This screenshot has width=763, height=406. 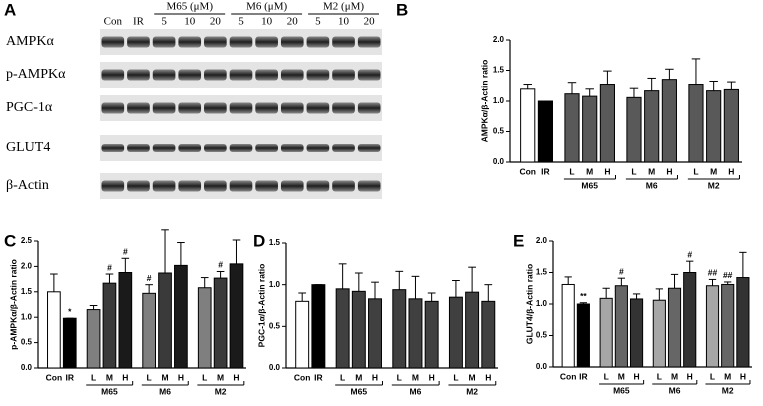 What do you see at coordinates (484, 101) in the screenshot?
I see `y-axis-label: AMPKα/β-Actin ratio` at bounding box center [484, 101].